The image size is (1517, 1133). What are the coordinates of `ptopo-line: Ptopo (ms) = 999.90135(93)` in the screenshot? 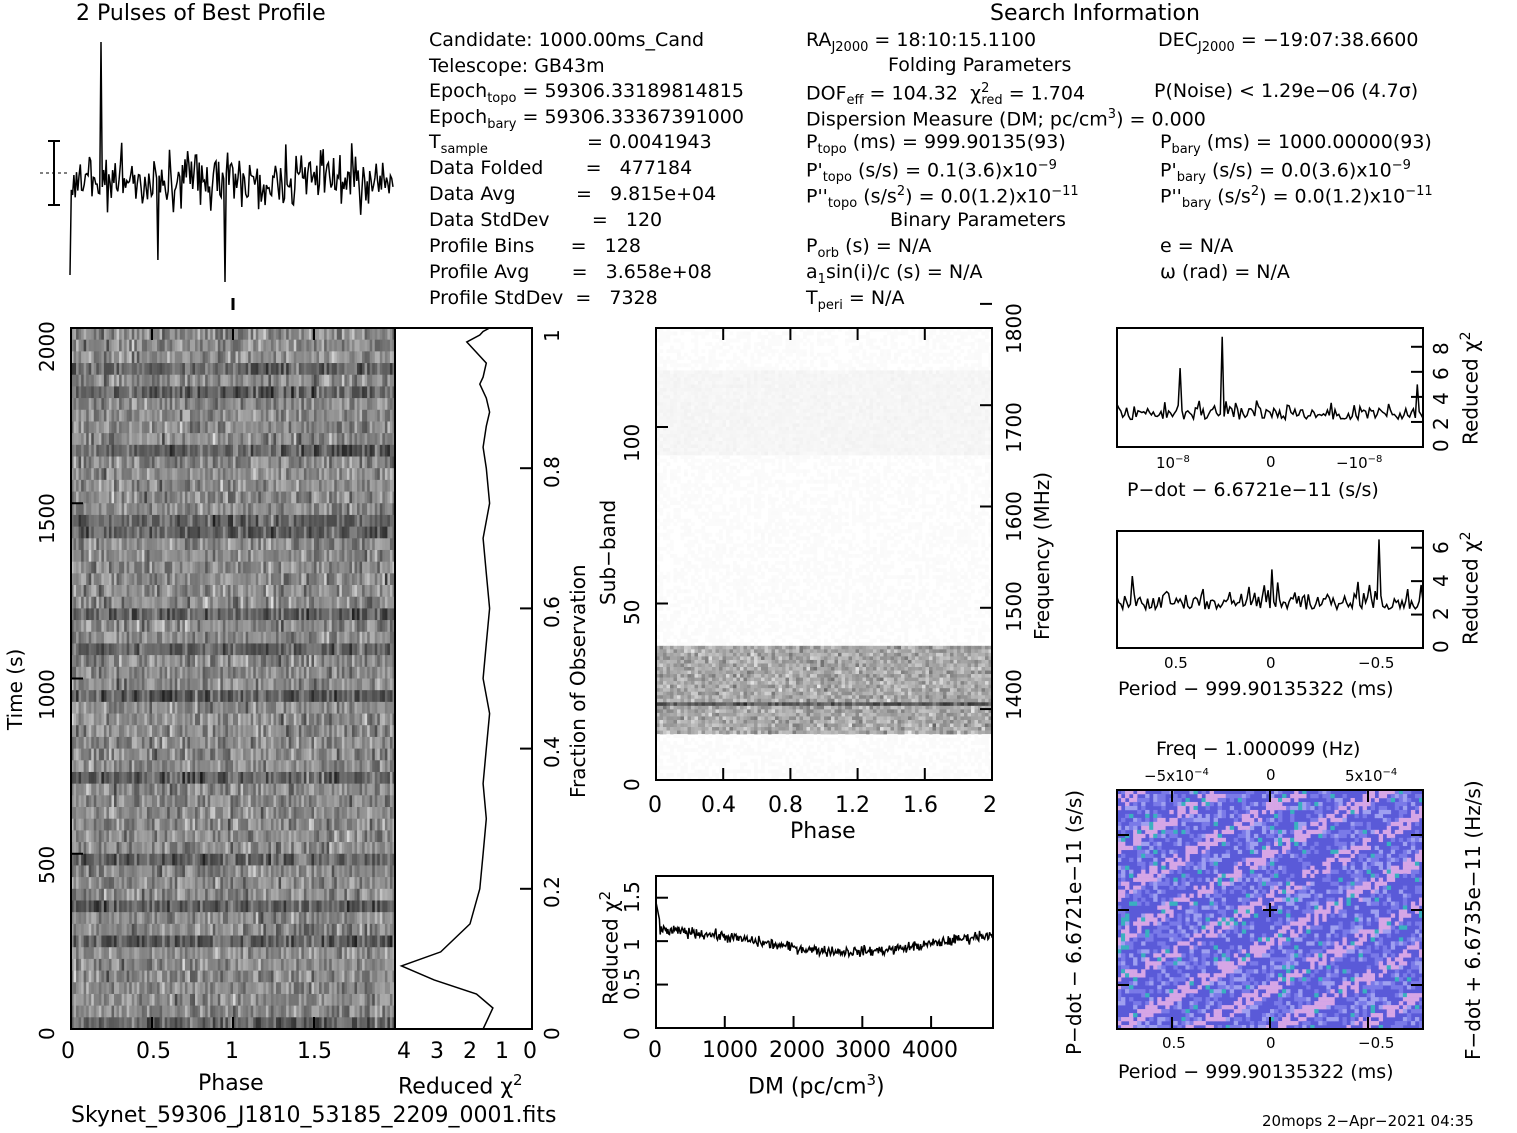 It's located at (936, 144).